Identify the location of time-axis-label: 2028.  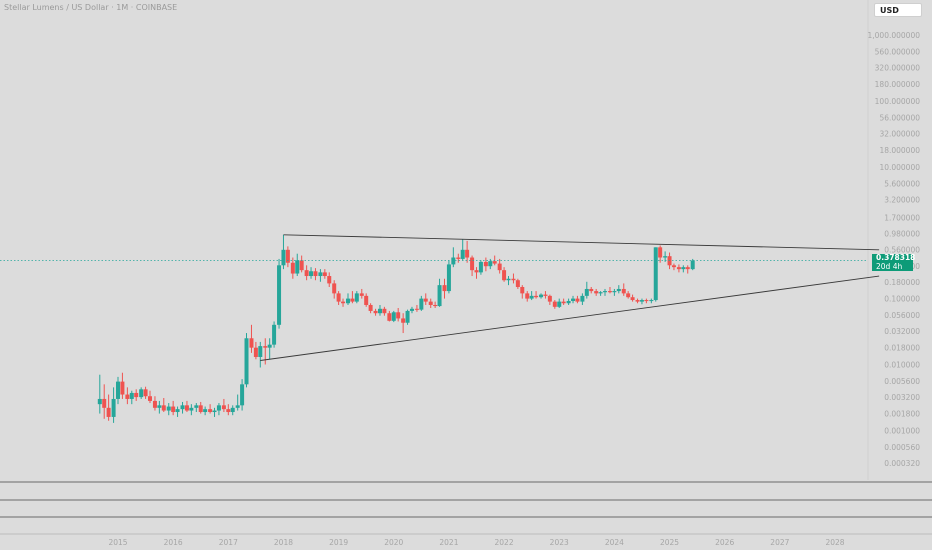
(834, 542).